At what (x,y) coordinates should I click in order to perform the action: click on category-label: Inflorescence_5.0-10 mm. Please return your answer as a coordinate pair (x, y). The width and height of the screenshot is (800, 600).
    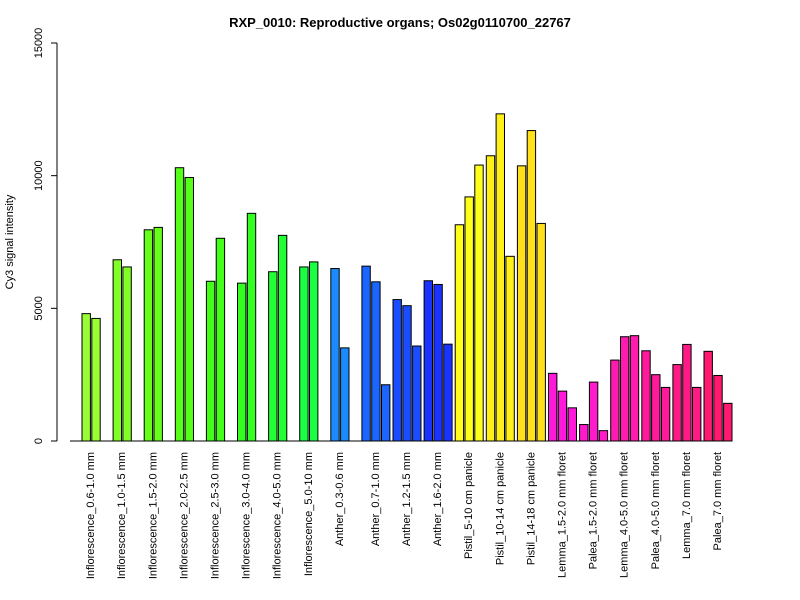
    Looking at the image, I should click on (309, 514).